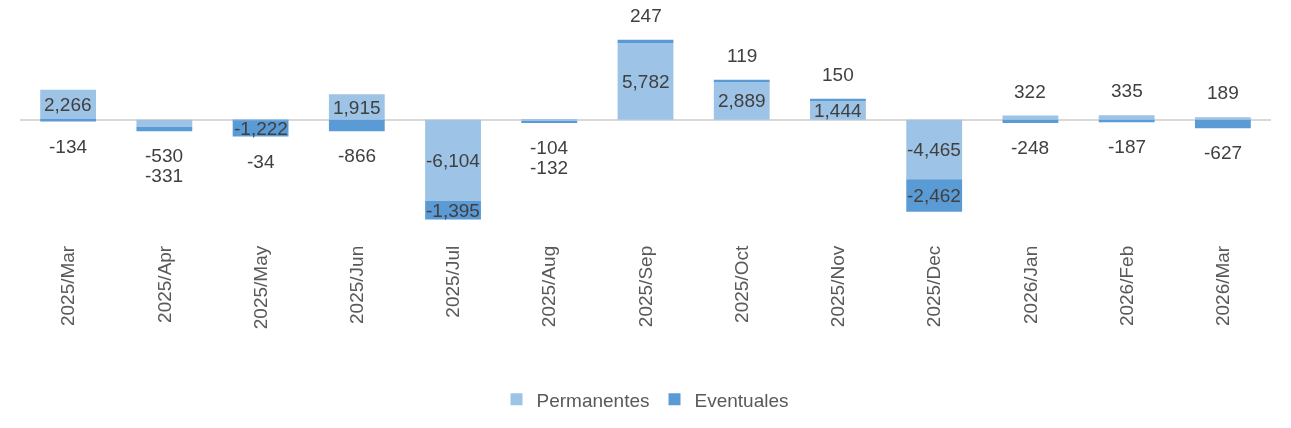 The height and width of the screenshot is (428, 1291). I want to click on data-label: 322, so click(1030, 91).